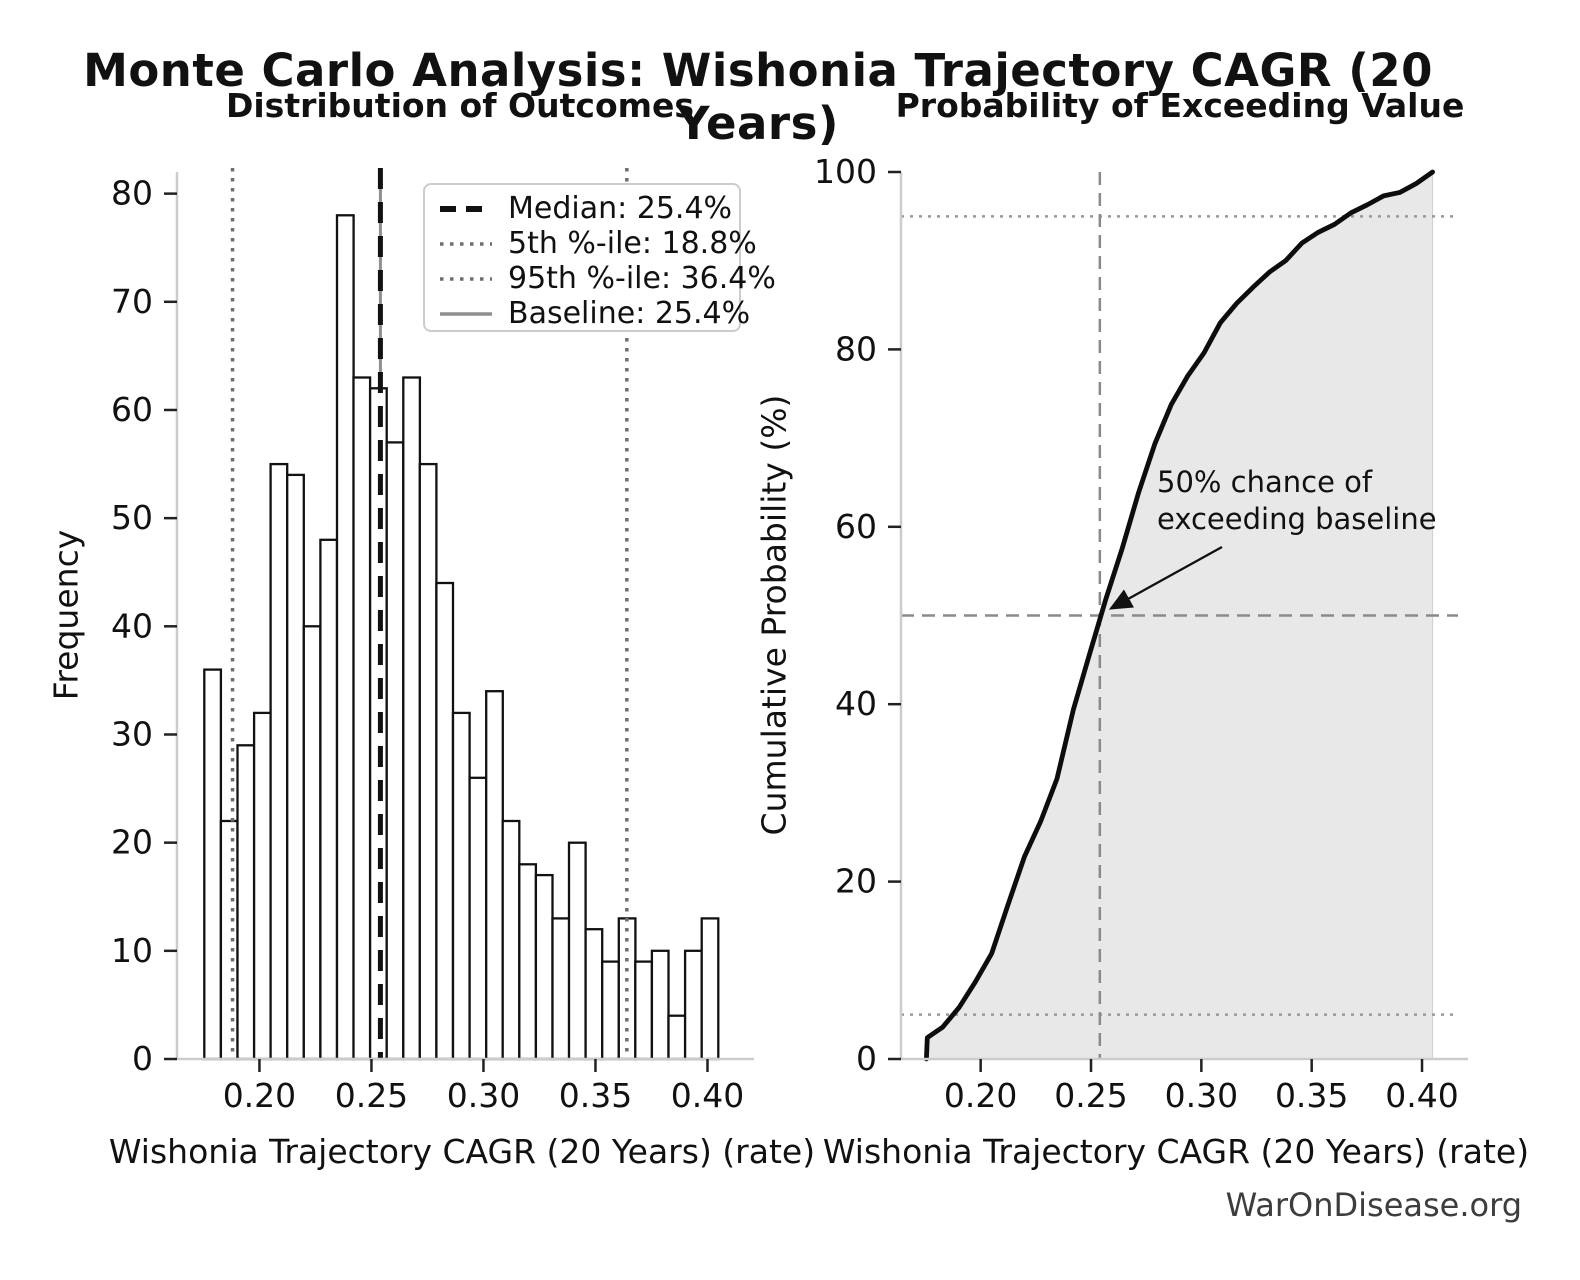  What do you see at coordinates (845, 171) in the screenshot?
I see `y-tick-label: 100` at bounding box center [845, 171].